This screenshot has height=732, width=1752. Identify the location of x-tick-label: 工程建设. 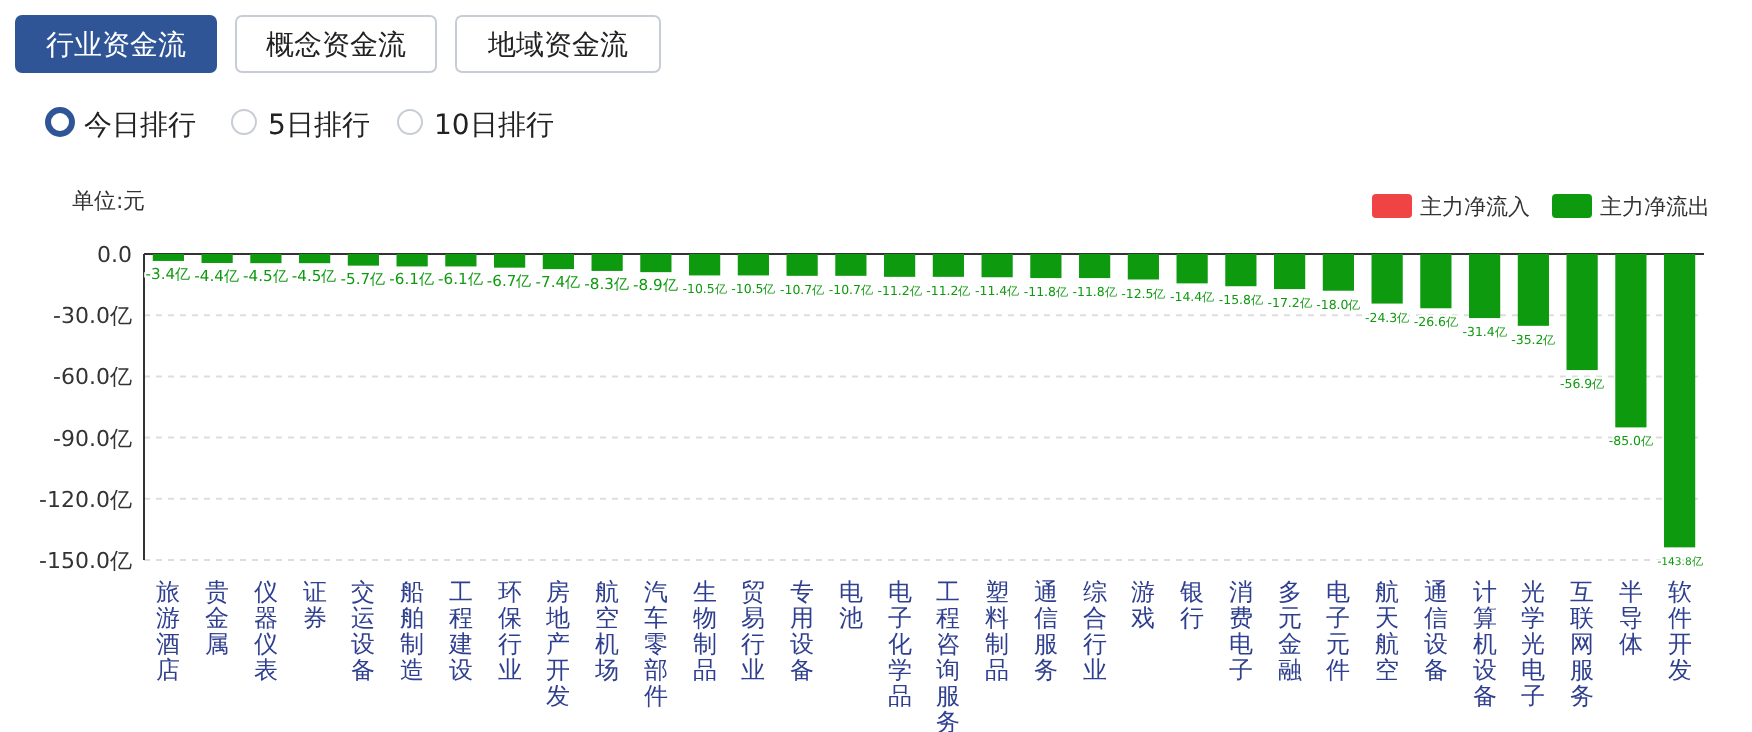
(459, 631).